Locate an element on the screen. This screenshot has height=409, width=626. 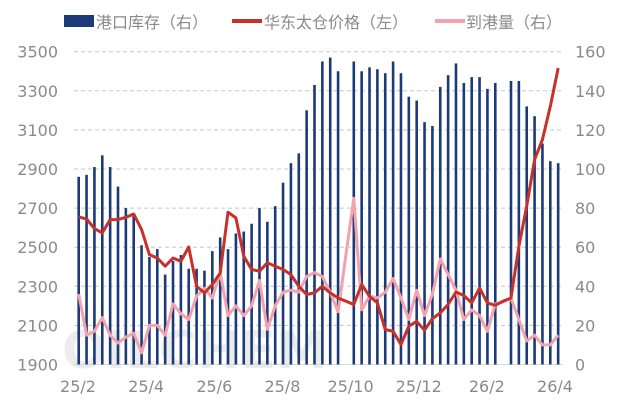
right-axis: 160 140 120 100 80 60 40 20 0 is located at coordinates (590, 209).